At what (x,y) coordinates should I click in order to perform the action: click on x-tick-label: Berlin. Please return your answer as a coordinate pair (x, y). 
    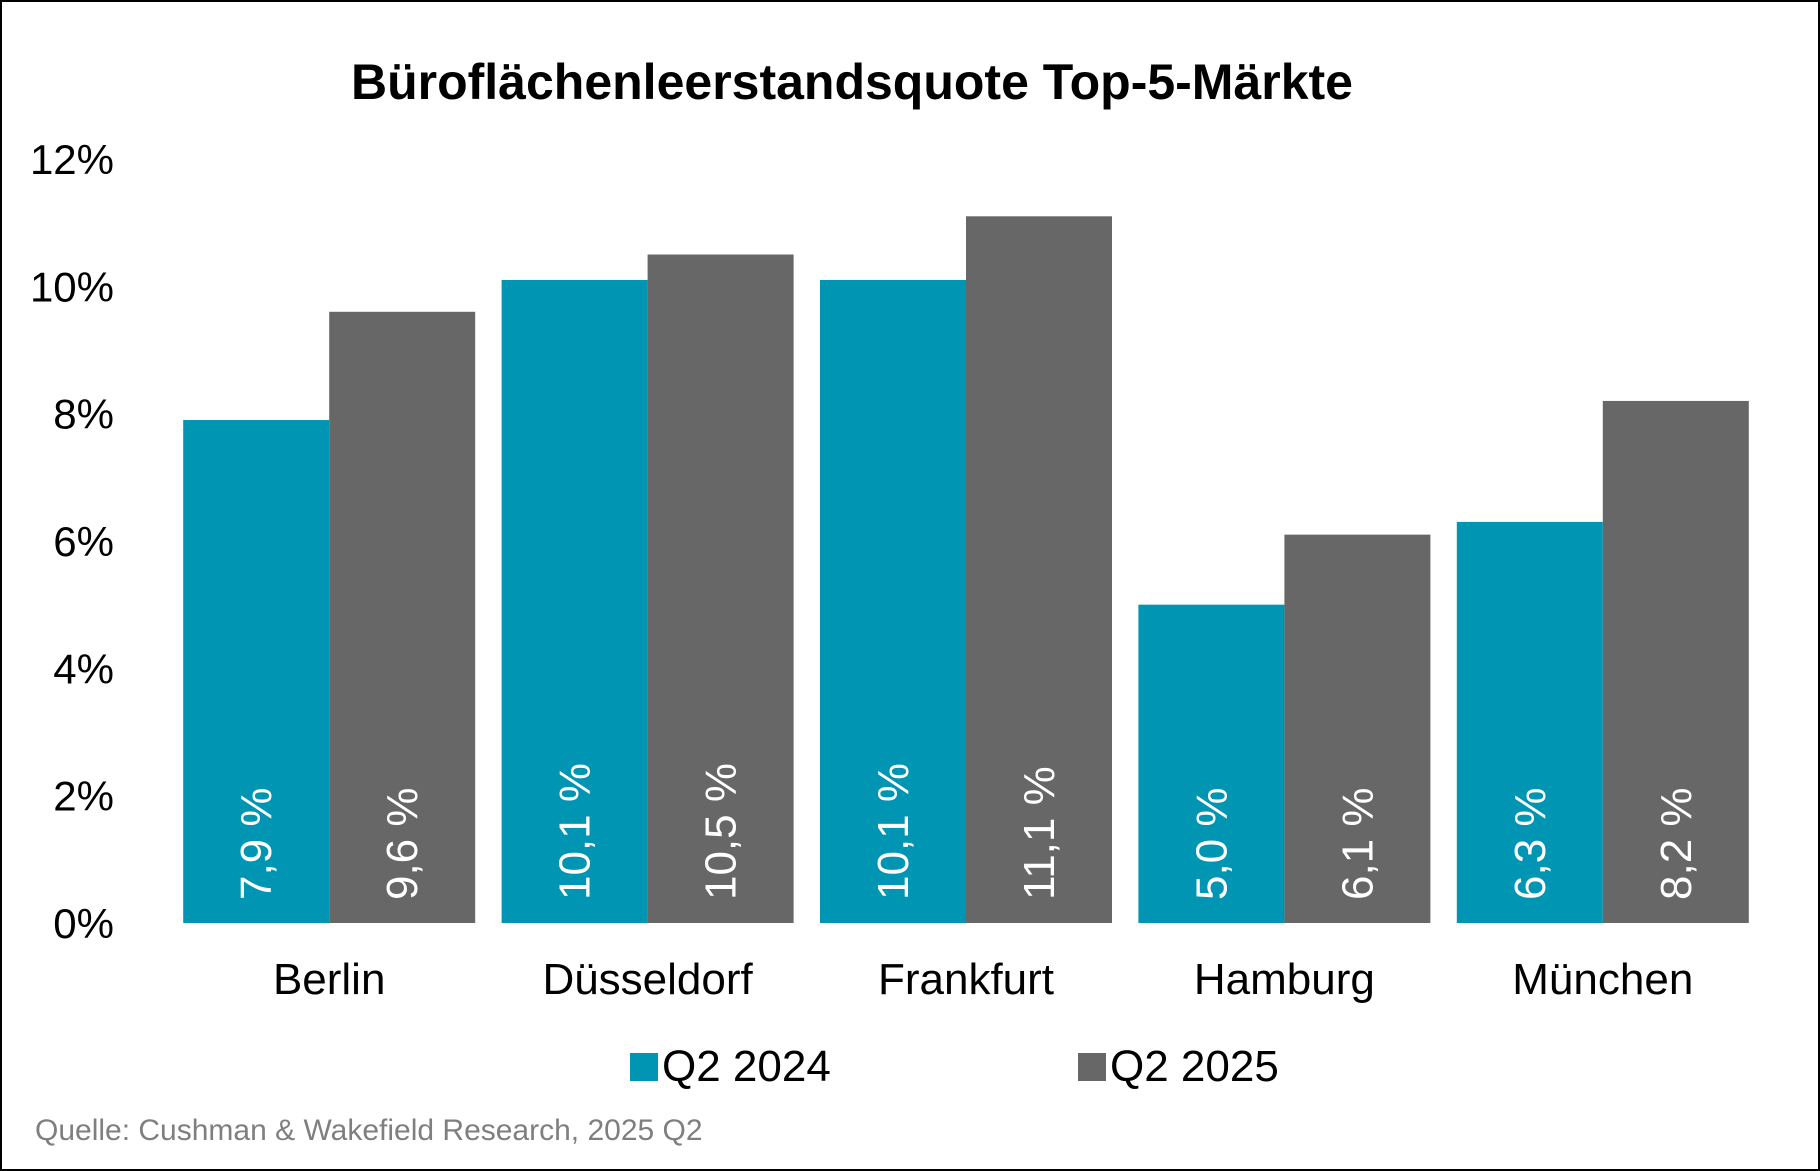
    Looking at the image, I should click on (329, 979).